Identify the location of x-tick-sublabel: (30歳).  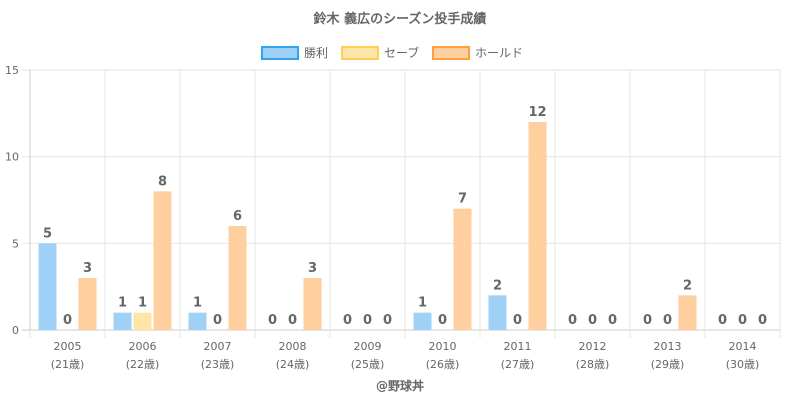
(743, 364).